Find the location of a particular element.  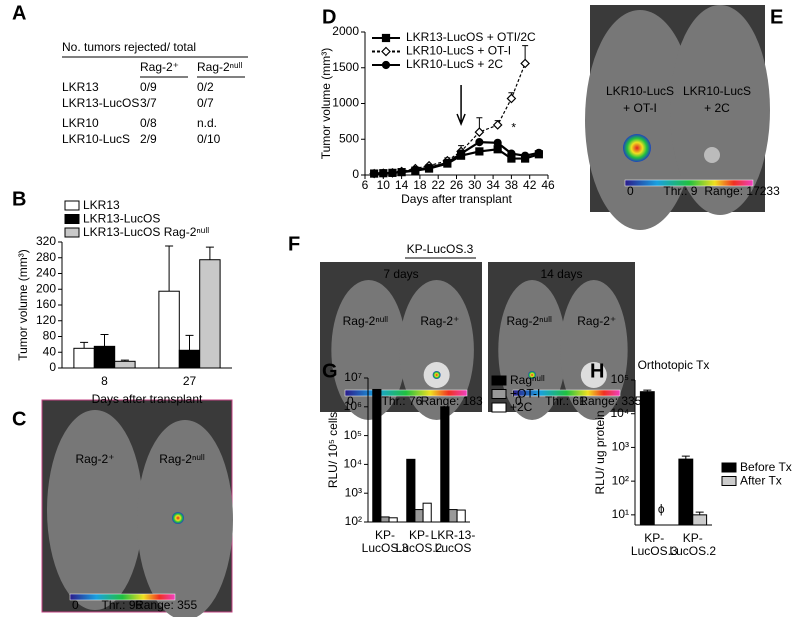

y-tick-label: 10³ is located at coordinates (353, 492).